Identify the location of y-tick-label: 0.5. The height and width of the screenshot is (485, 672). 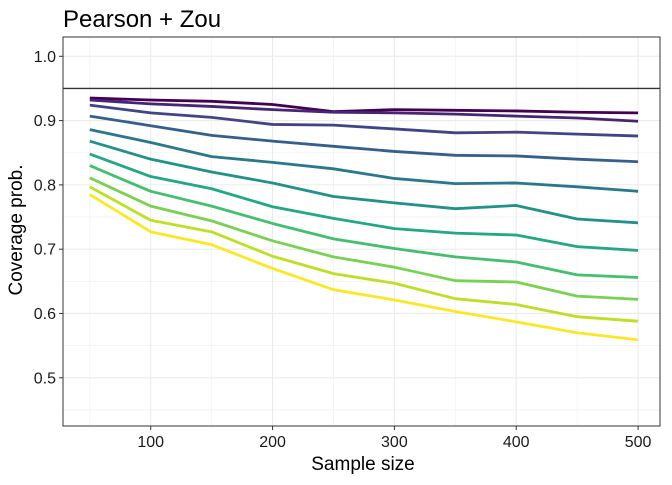
(45, 378).